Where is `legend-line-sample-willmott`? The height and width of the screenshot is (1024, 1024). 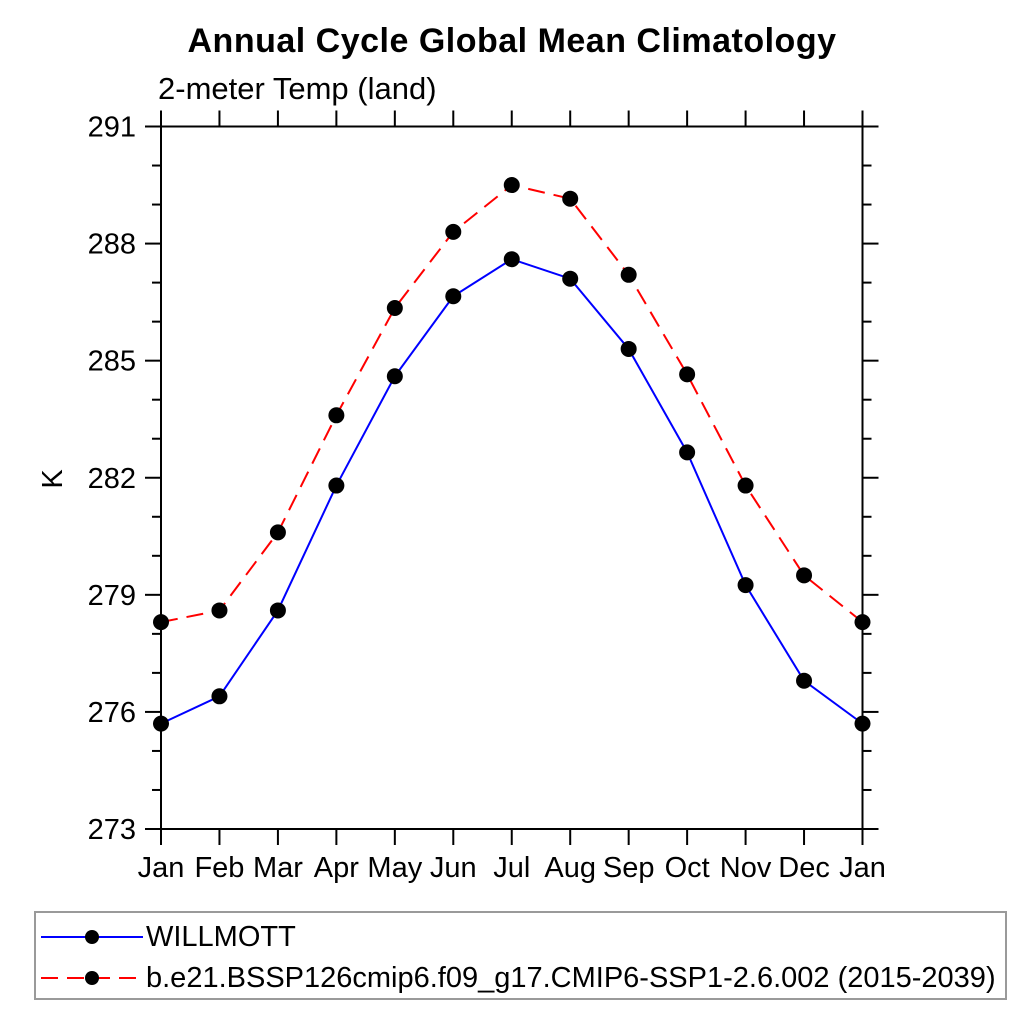
legend-line-sample-willmott is located at coordinates (92, 937).